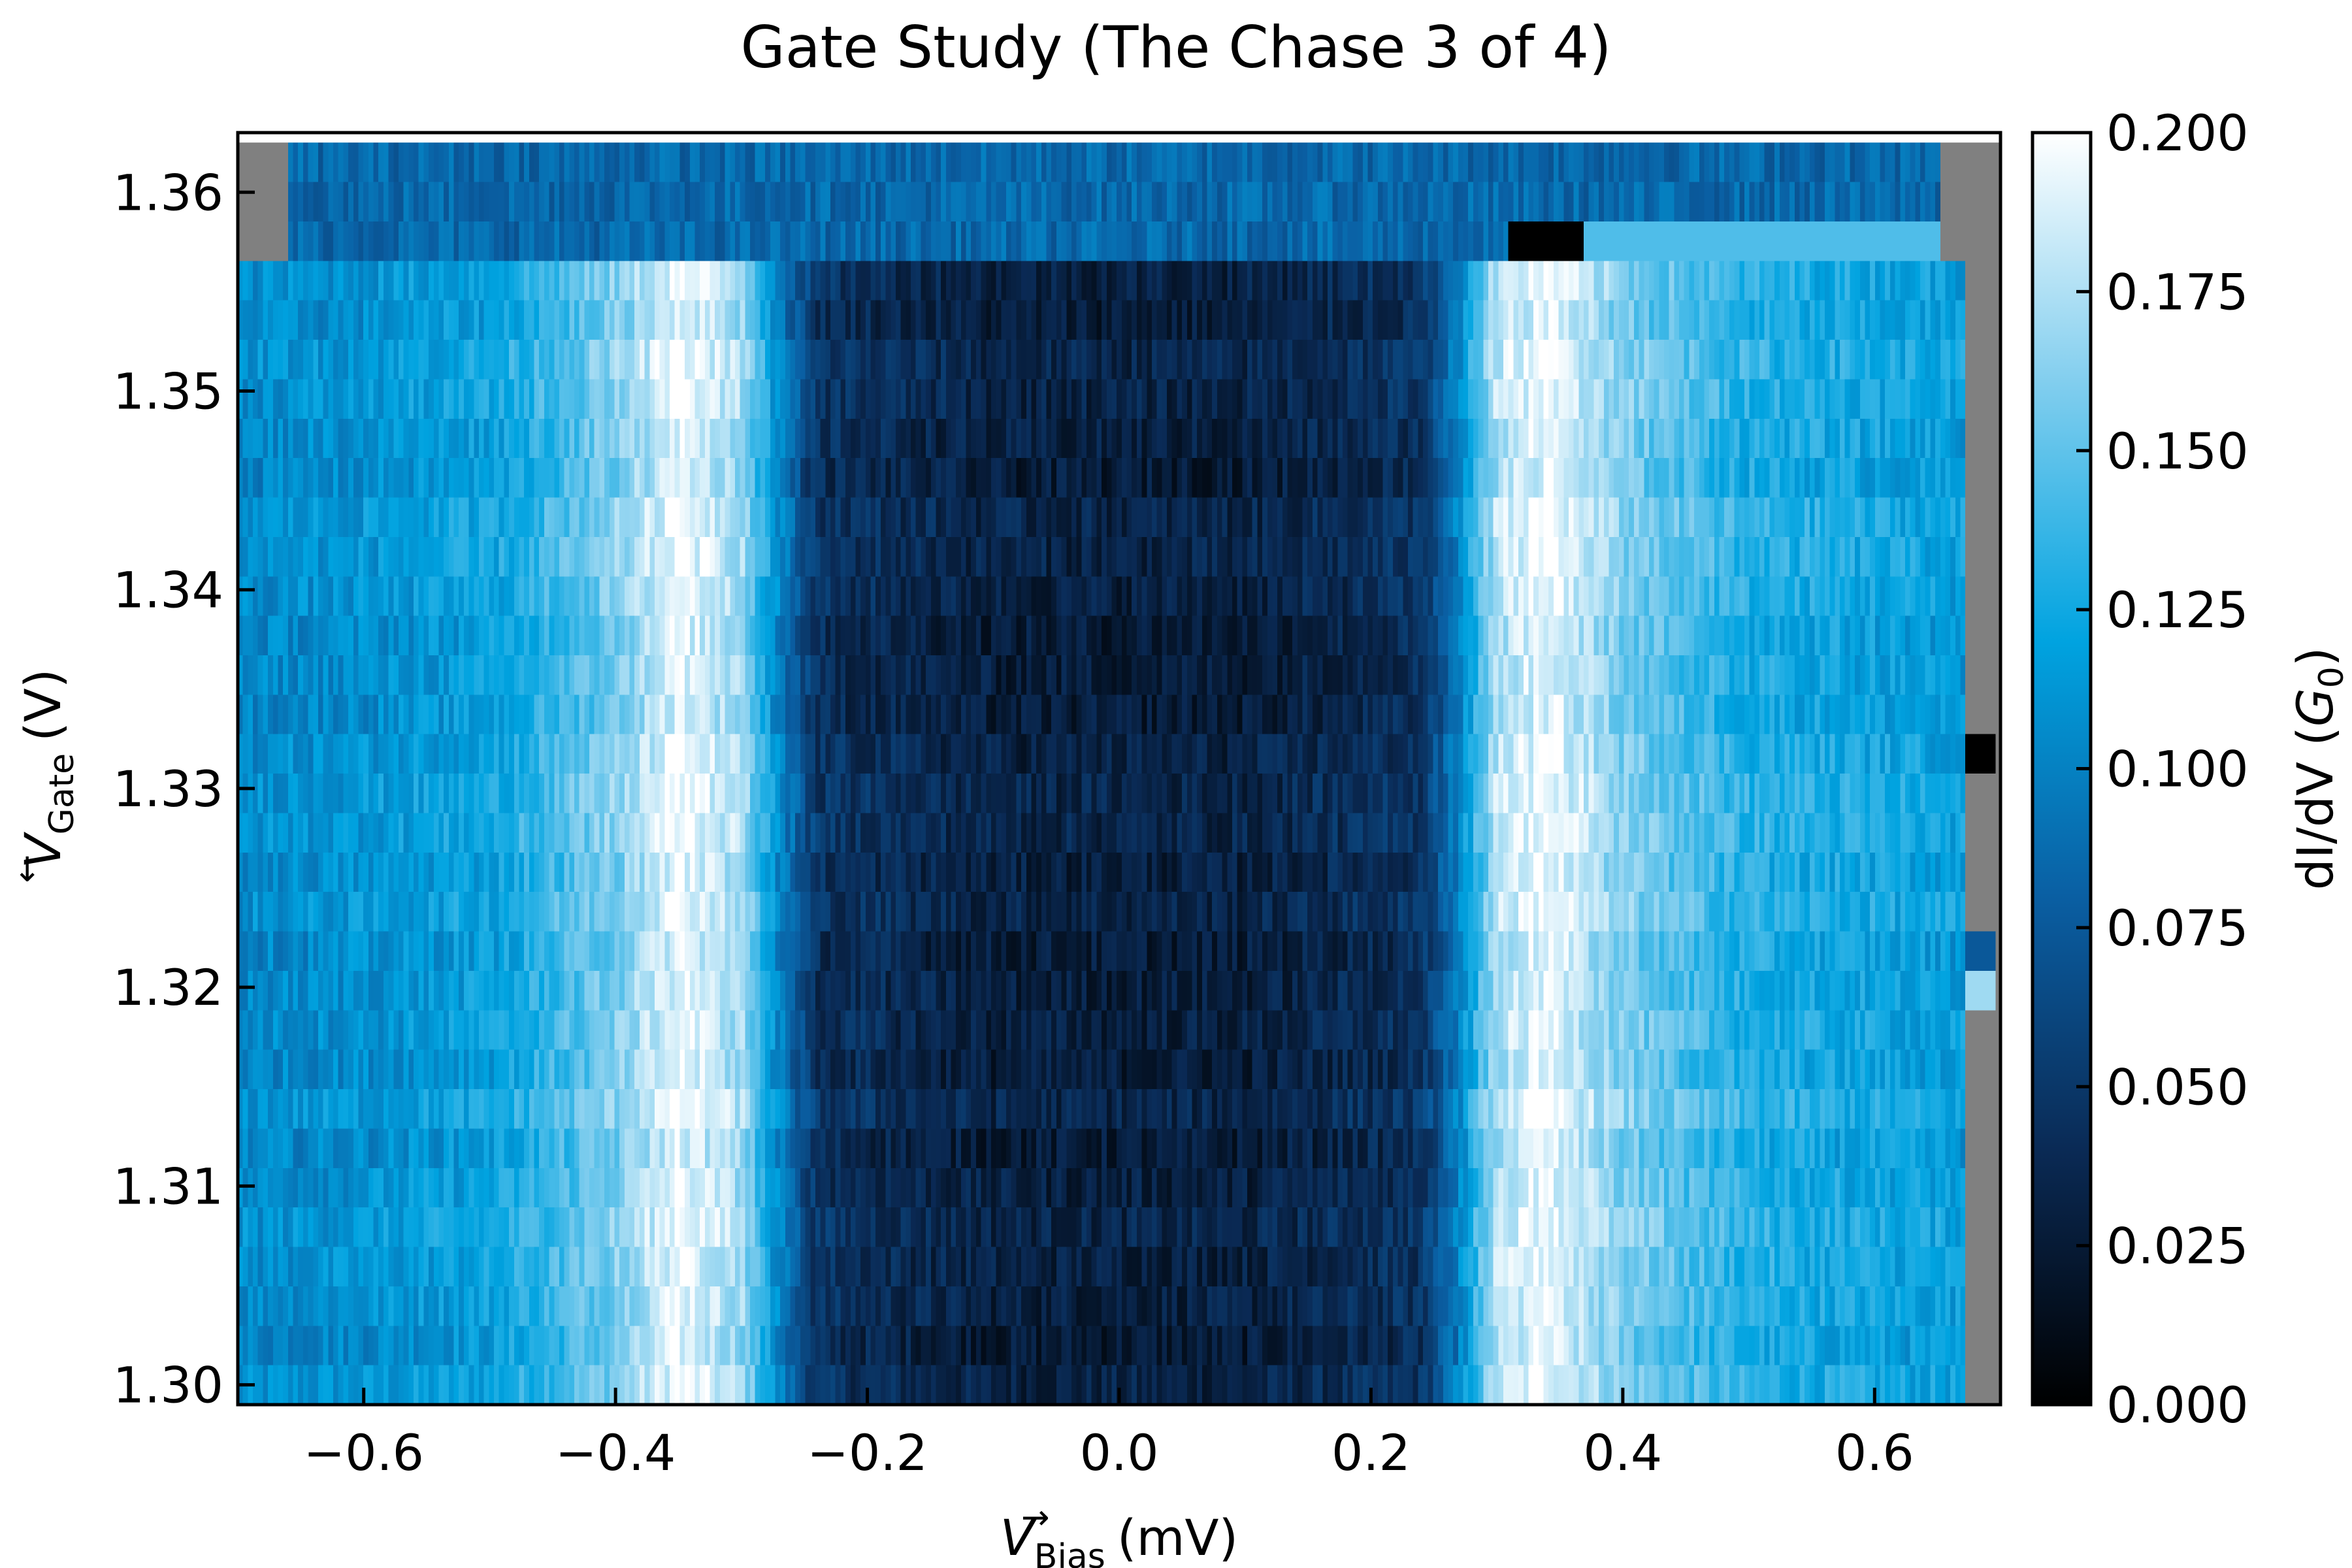 This screenshot has width=2352, height=1568. I want to click on x-tick-label: −0.4, so click(615, 1453).